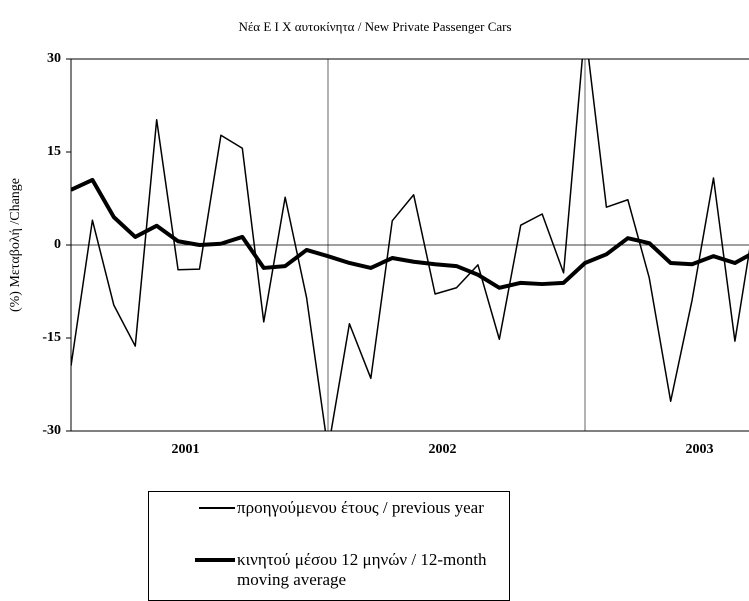 The image size is (749, 601). Describe the element at coordinates (51, 430) in the screenshot. I see `y-tick-label: -30` at that location.